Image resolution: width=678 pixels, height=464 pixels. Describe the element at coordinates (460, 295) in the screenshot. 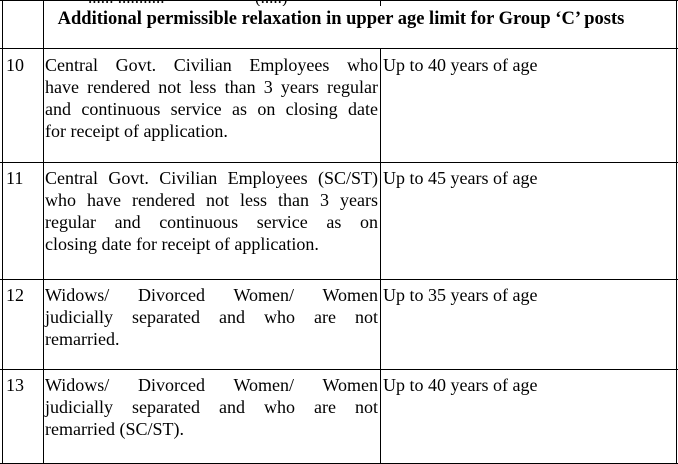

I see `row-12-relaxation: Up to 35 years of age` at that location.